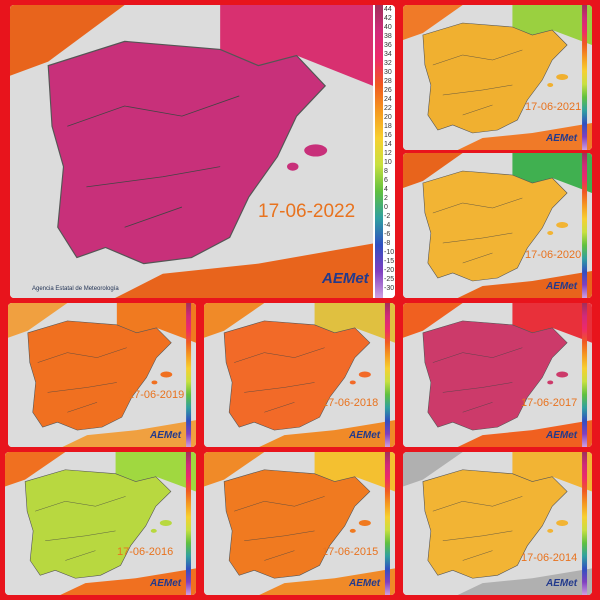 The image size is (600, 600). What do you see at coordinates (389, 252) in the screenshot?
I see `scale-label: -10` at bounding box center [389, 252].